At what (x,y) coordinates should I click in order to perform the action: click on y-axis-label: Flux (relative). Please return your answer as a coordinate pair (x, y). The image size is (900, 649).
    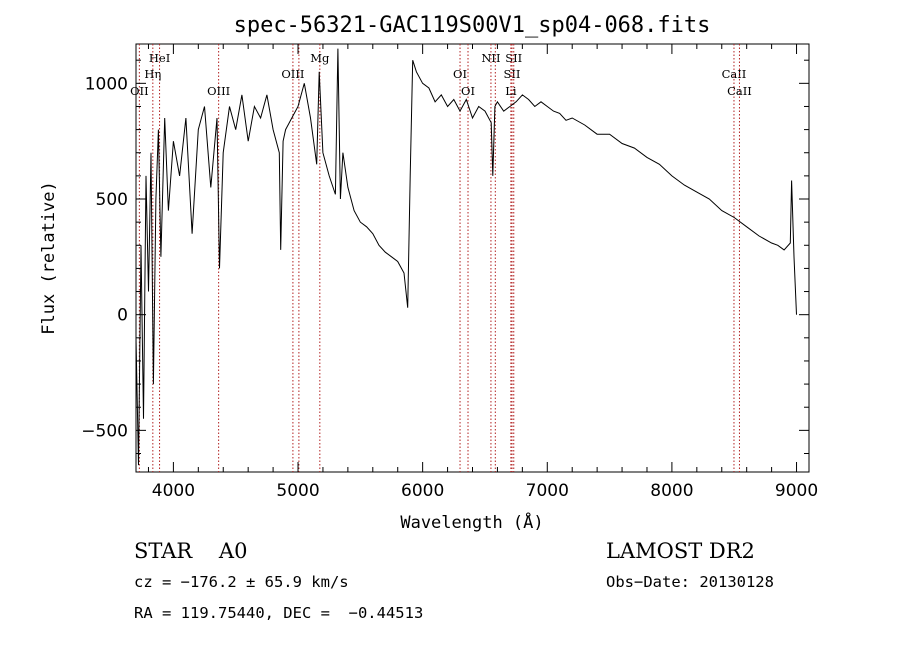
    Looking at the image, I should click on (49, 258).